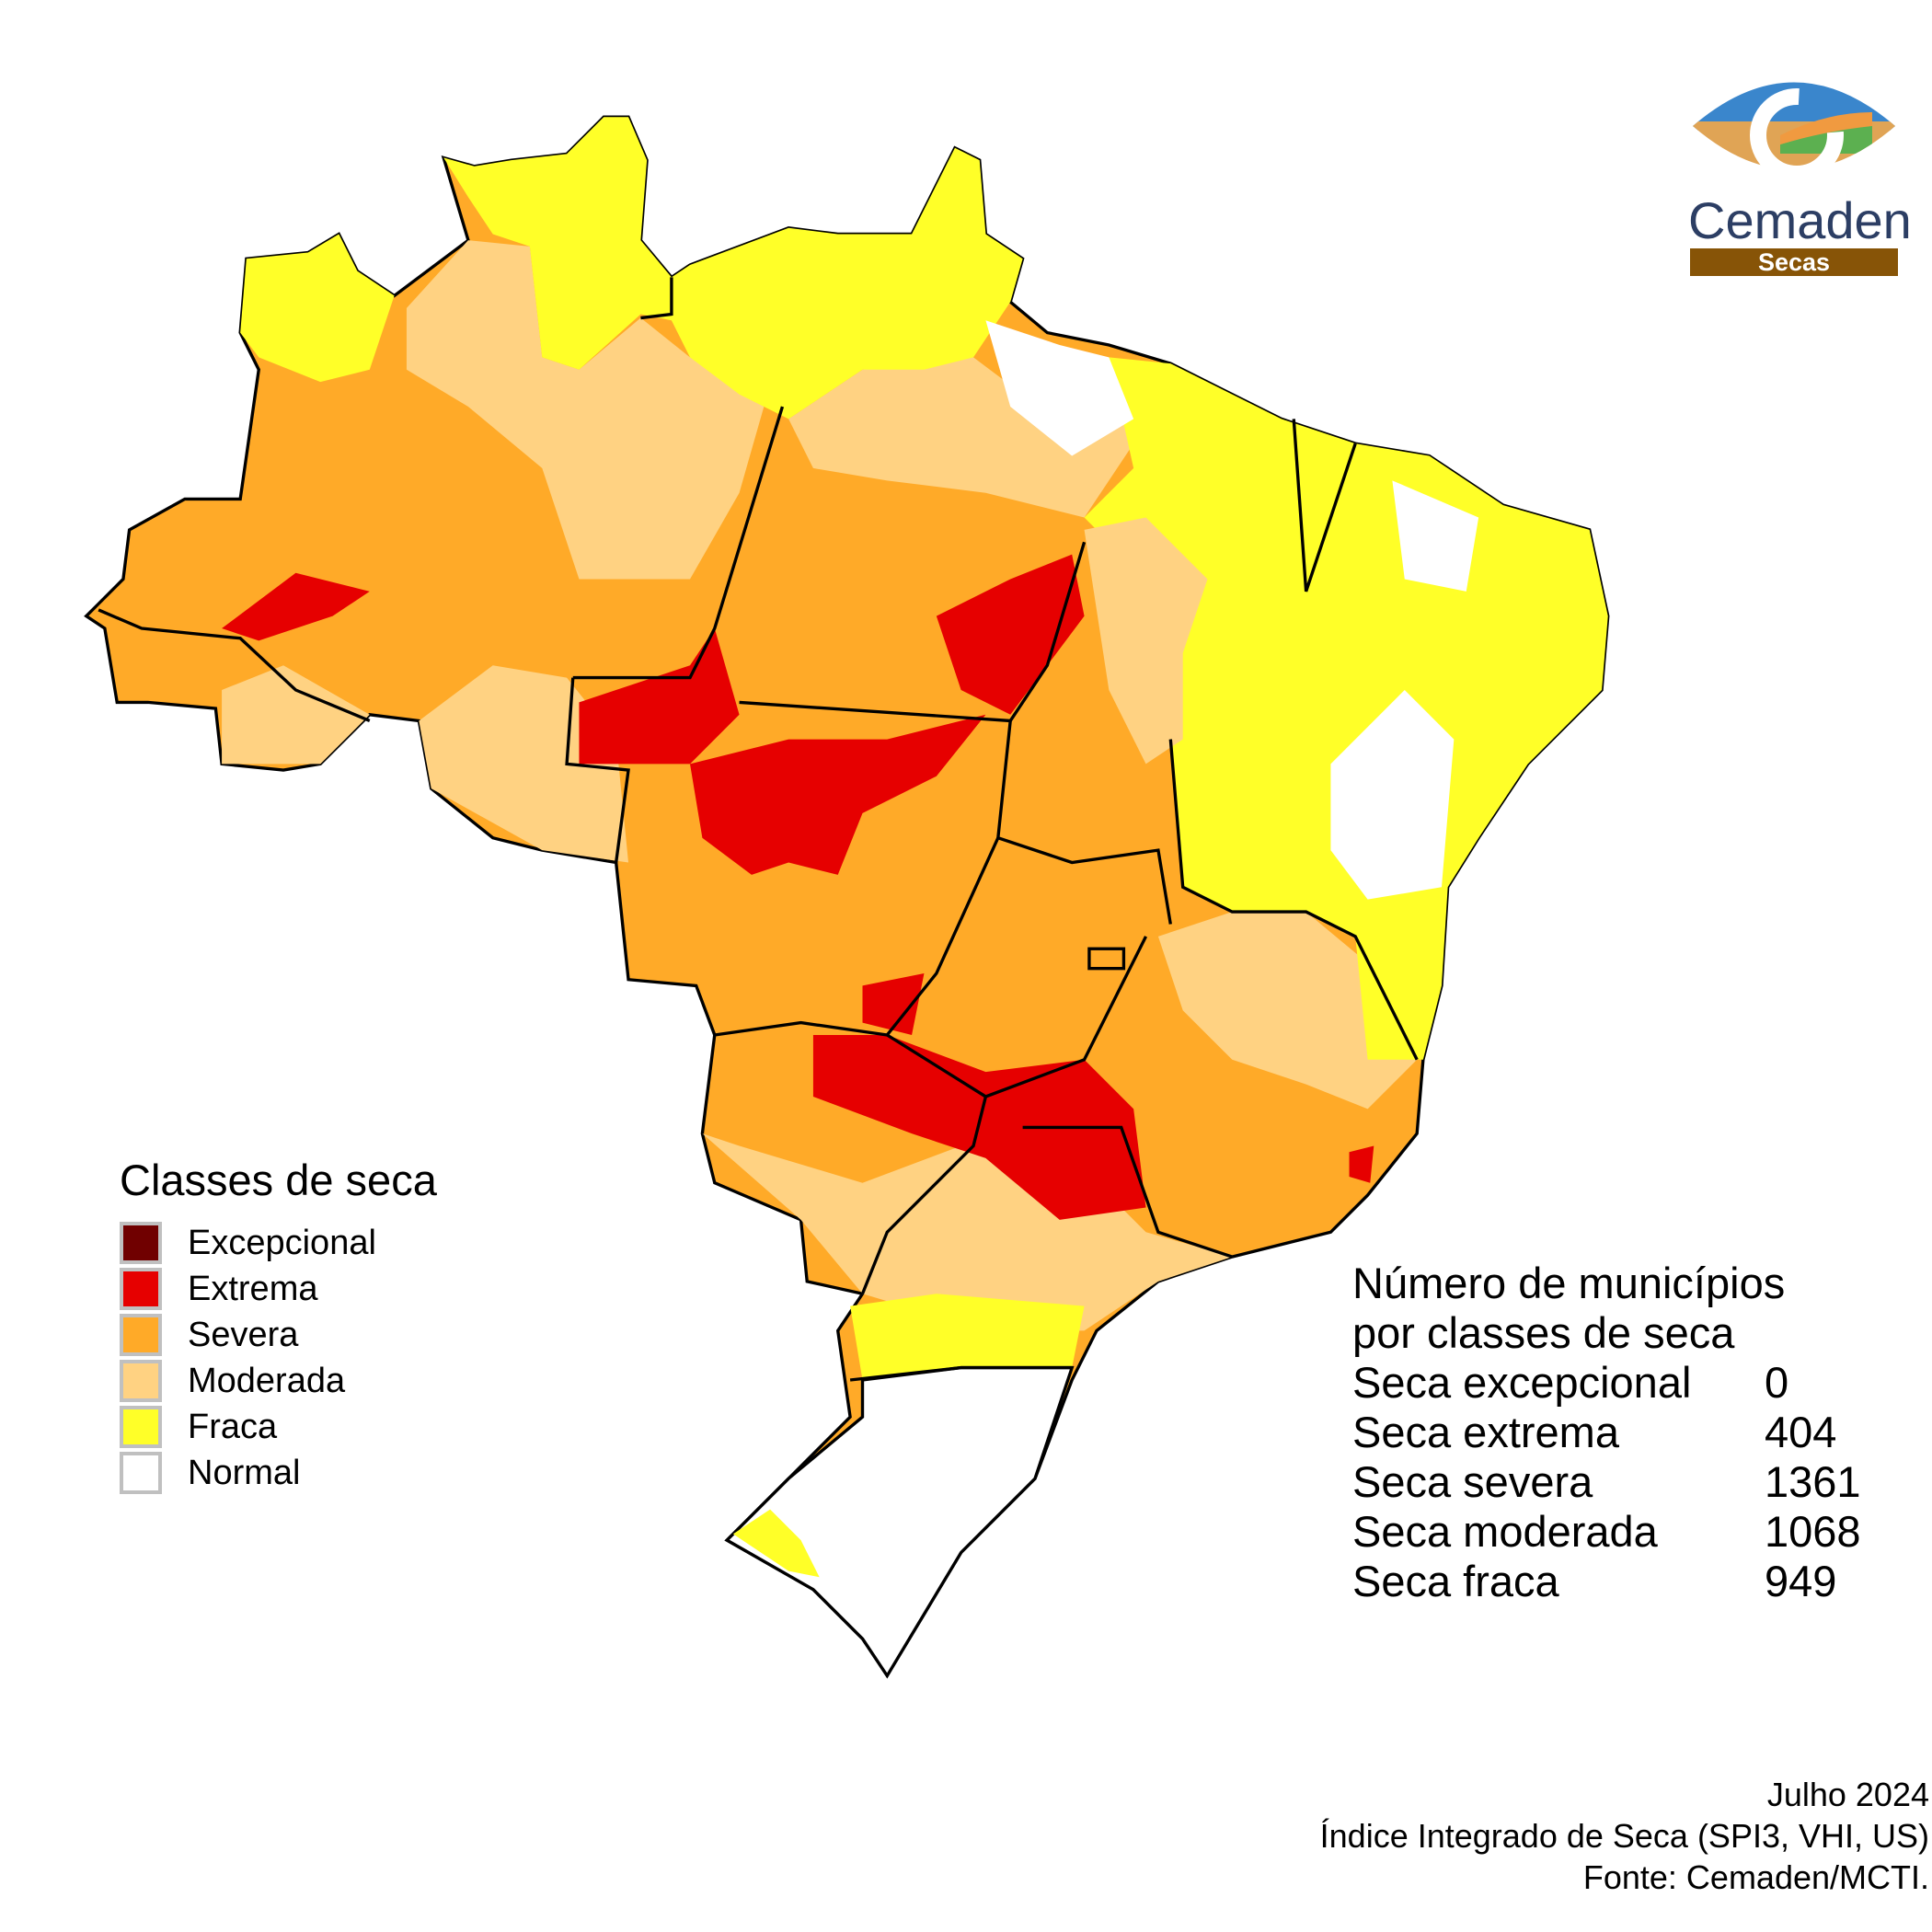 The image size is (1932, 1932). What do you see at coordinates (1472, 1481) in the screenshot?
I see `stats-name: Seca severa` at bounding box center [1472, 1481].